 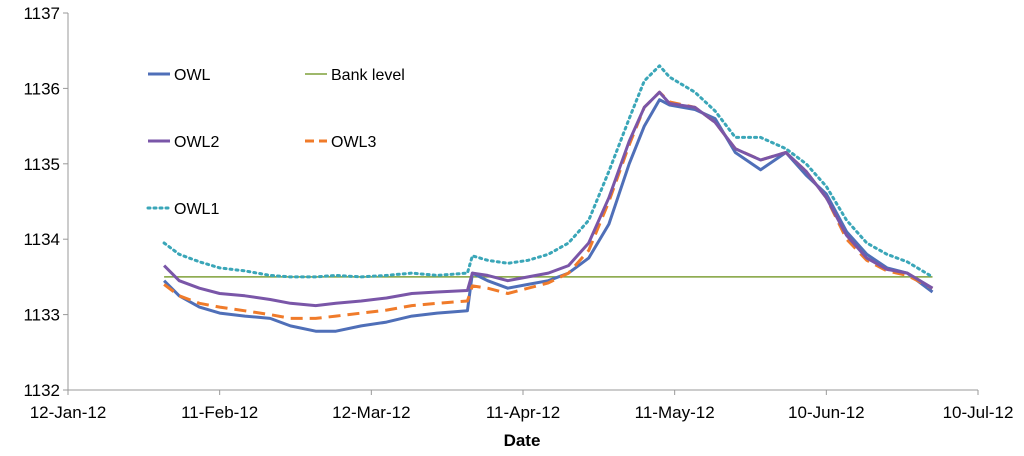 What do you see at coordinates (826, 412) in the screenshot?
I see `x-tick-label: 10-Jun-12` at bounding box center [826, 412].